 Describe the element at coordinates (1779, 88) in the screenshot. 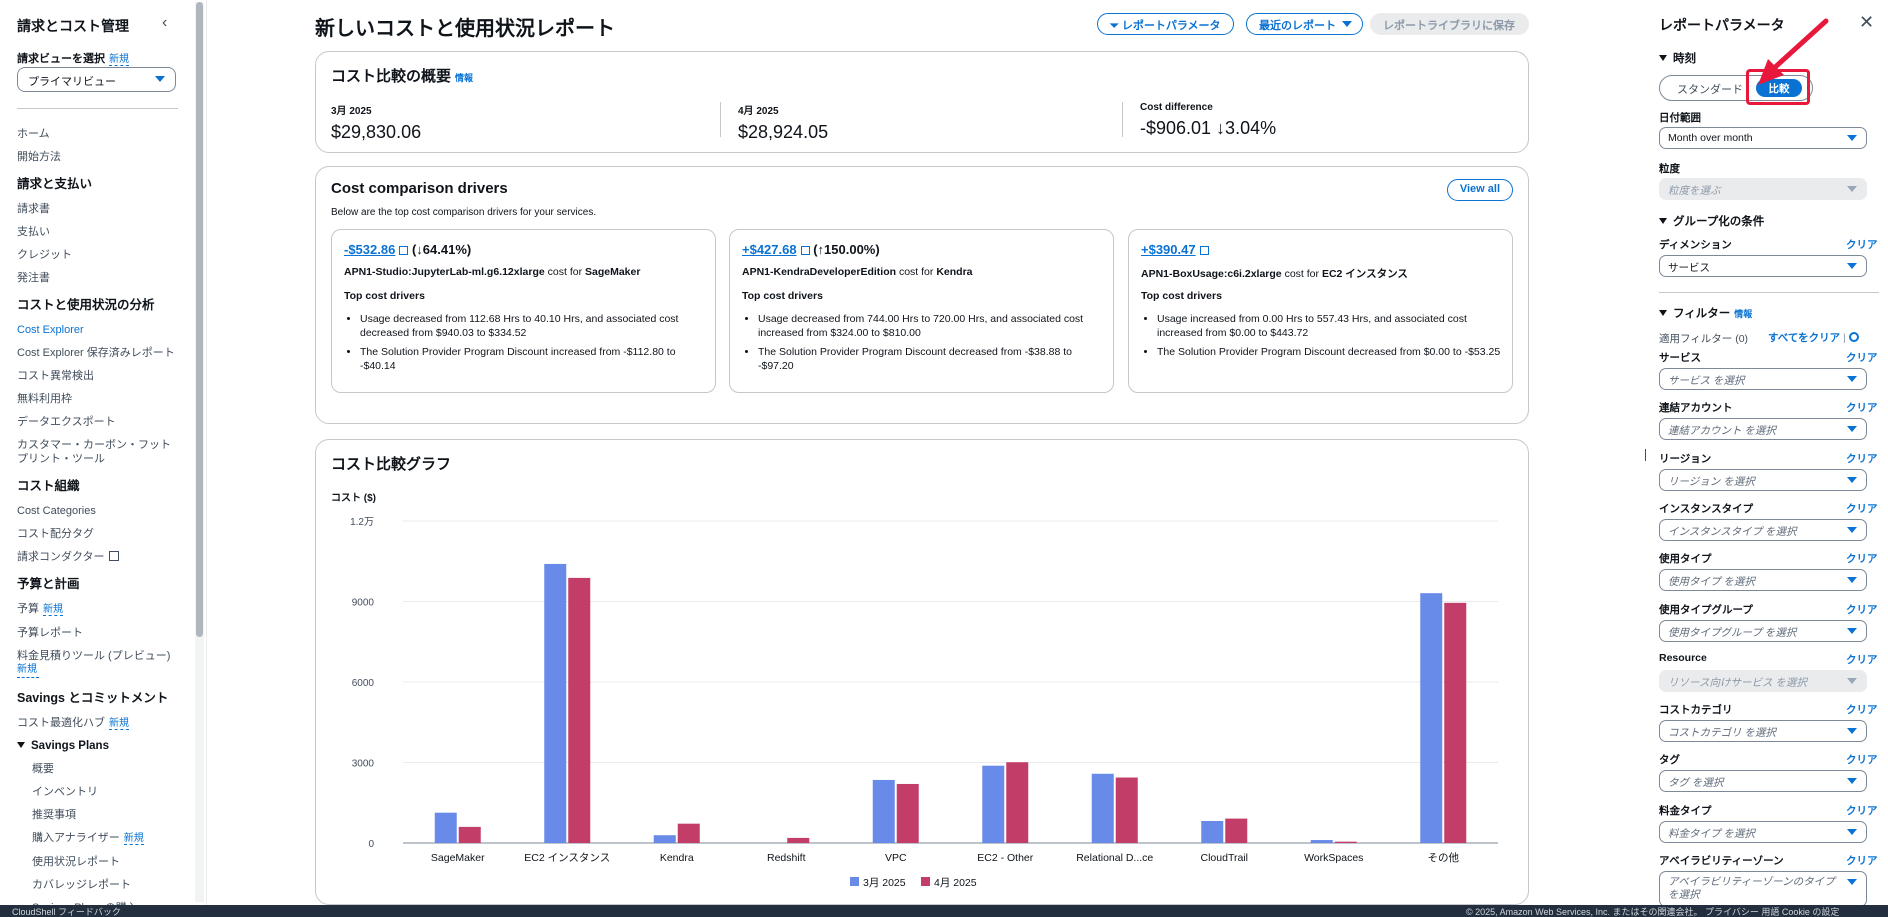

I see `compare-segment: 比較` at that location.